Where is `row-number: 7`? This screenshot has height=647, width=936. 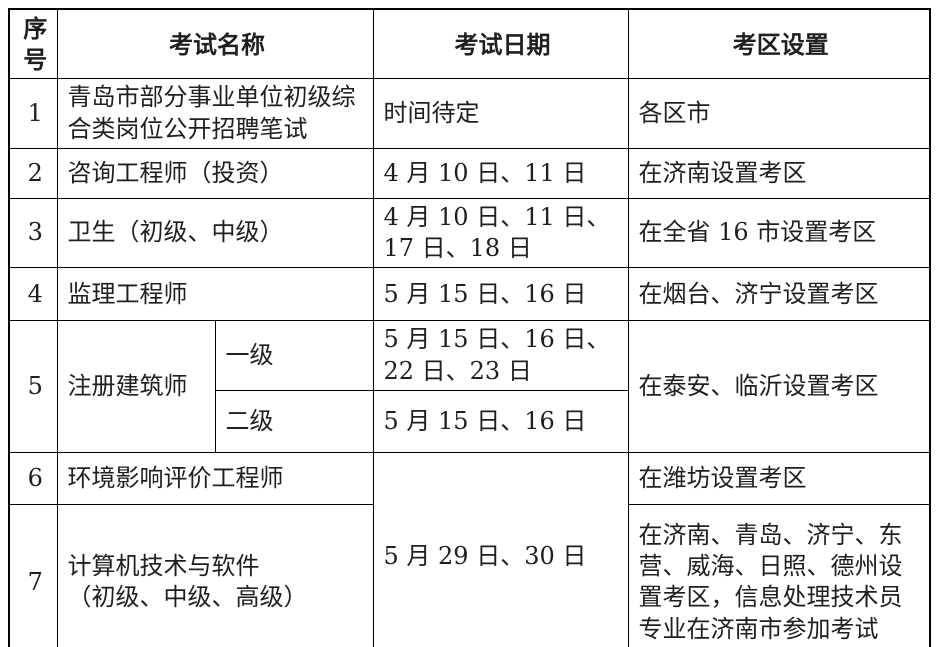
row-number: 7 is located at coordinates (33, 575).